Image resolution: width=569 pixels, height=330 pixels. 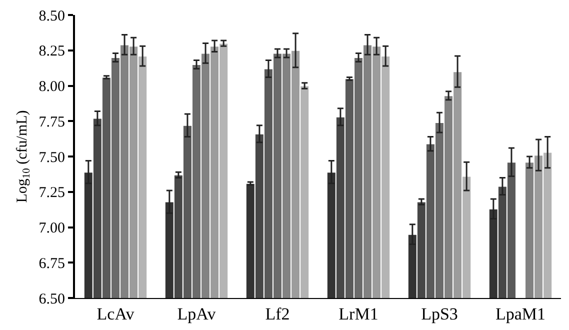 I want to click on y-tick-label: 8.00, so click(x=51, y=87).